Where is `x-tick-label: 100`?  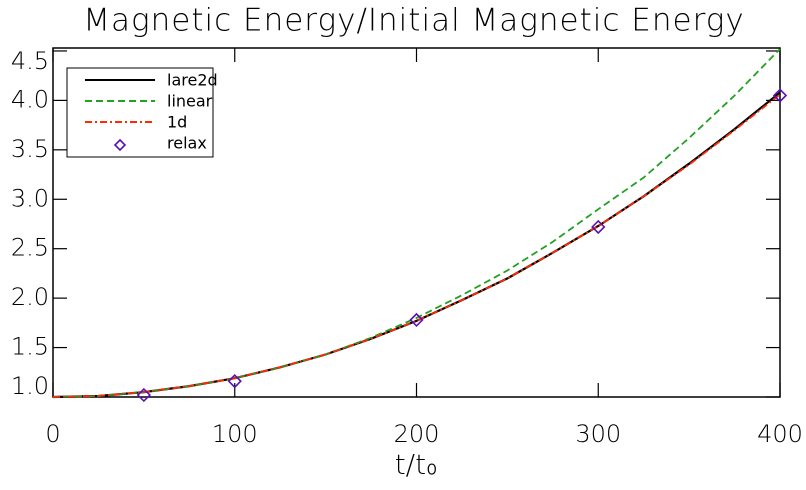
x-tick-label: 100 is located at coordinates (235, 434).